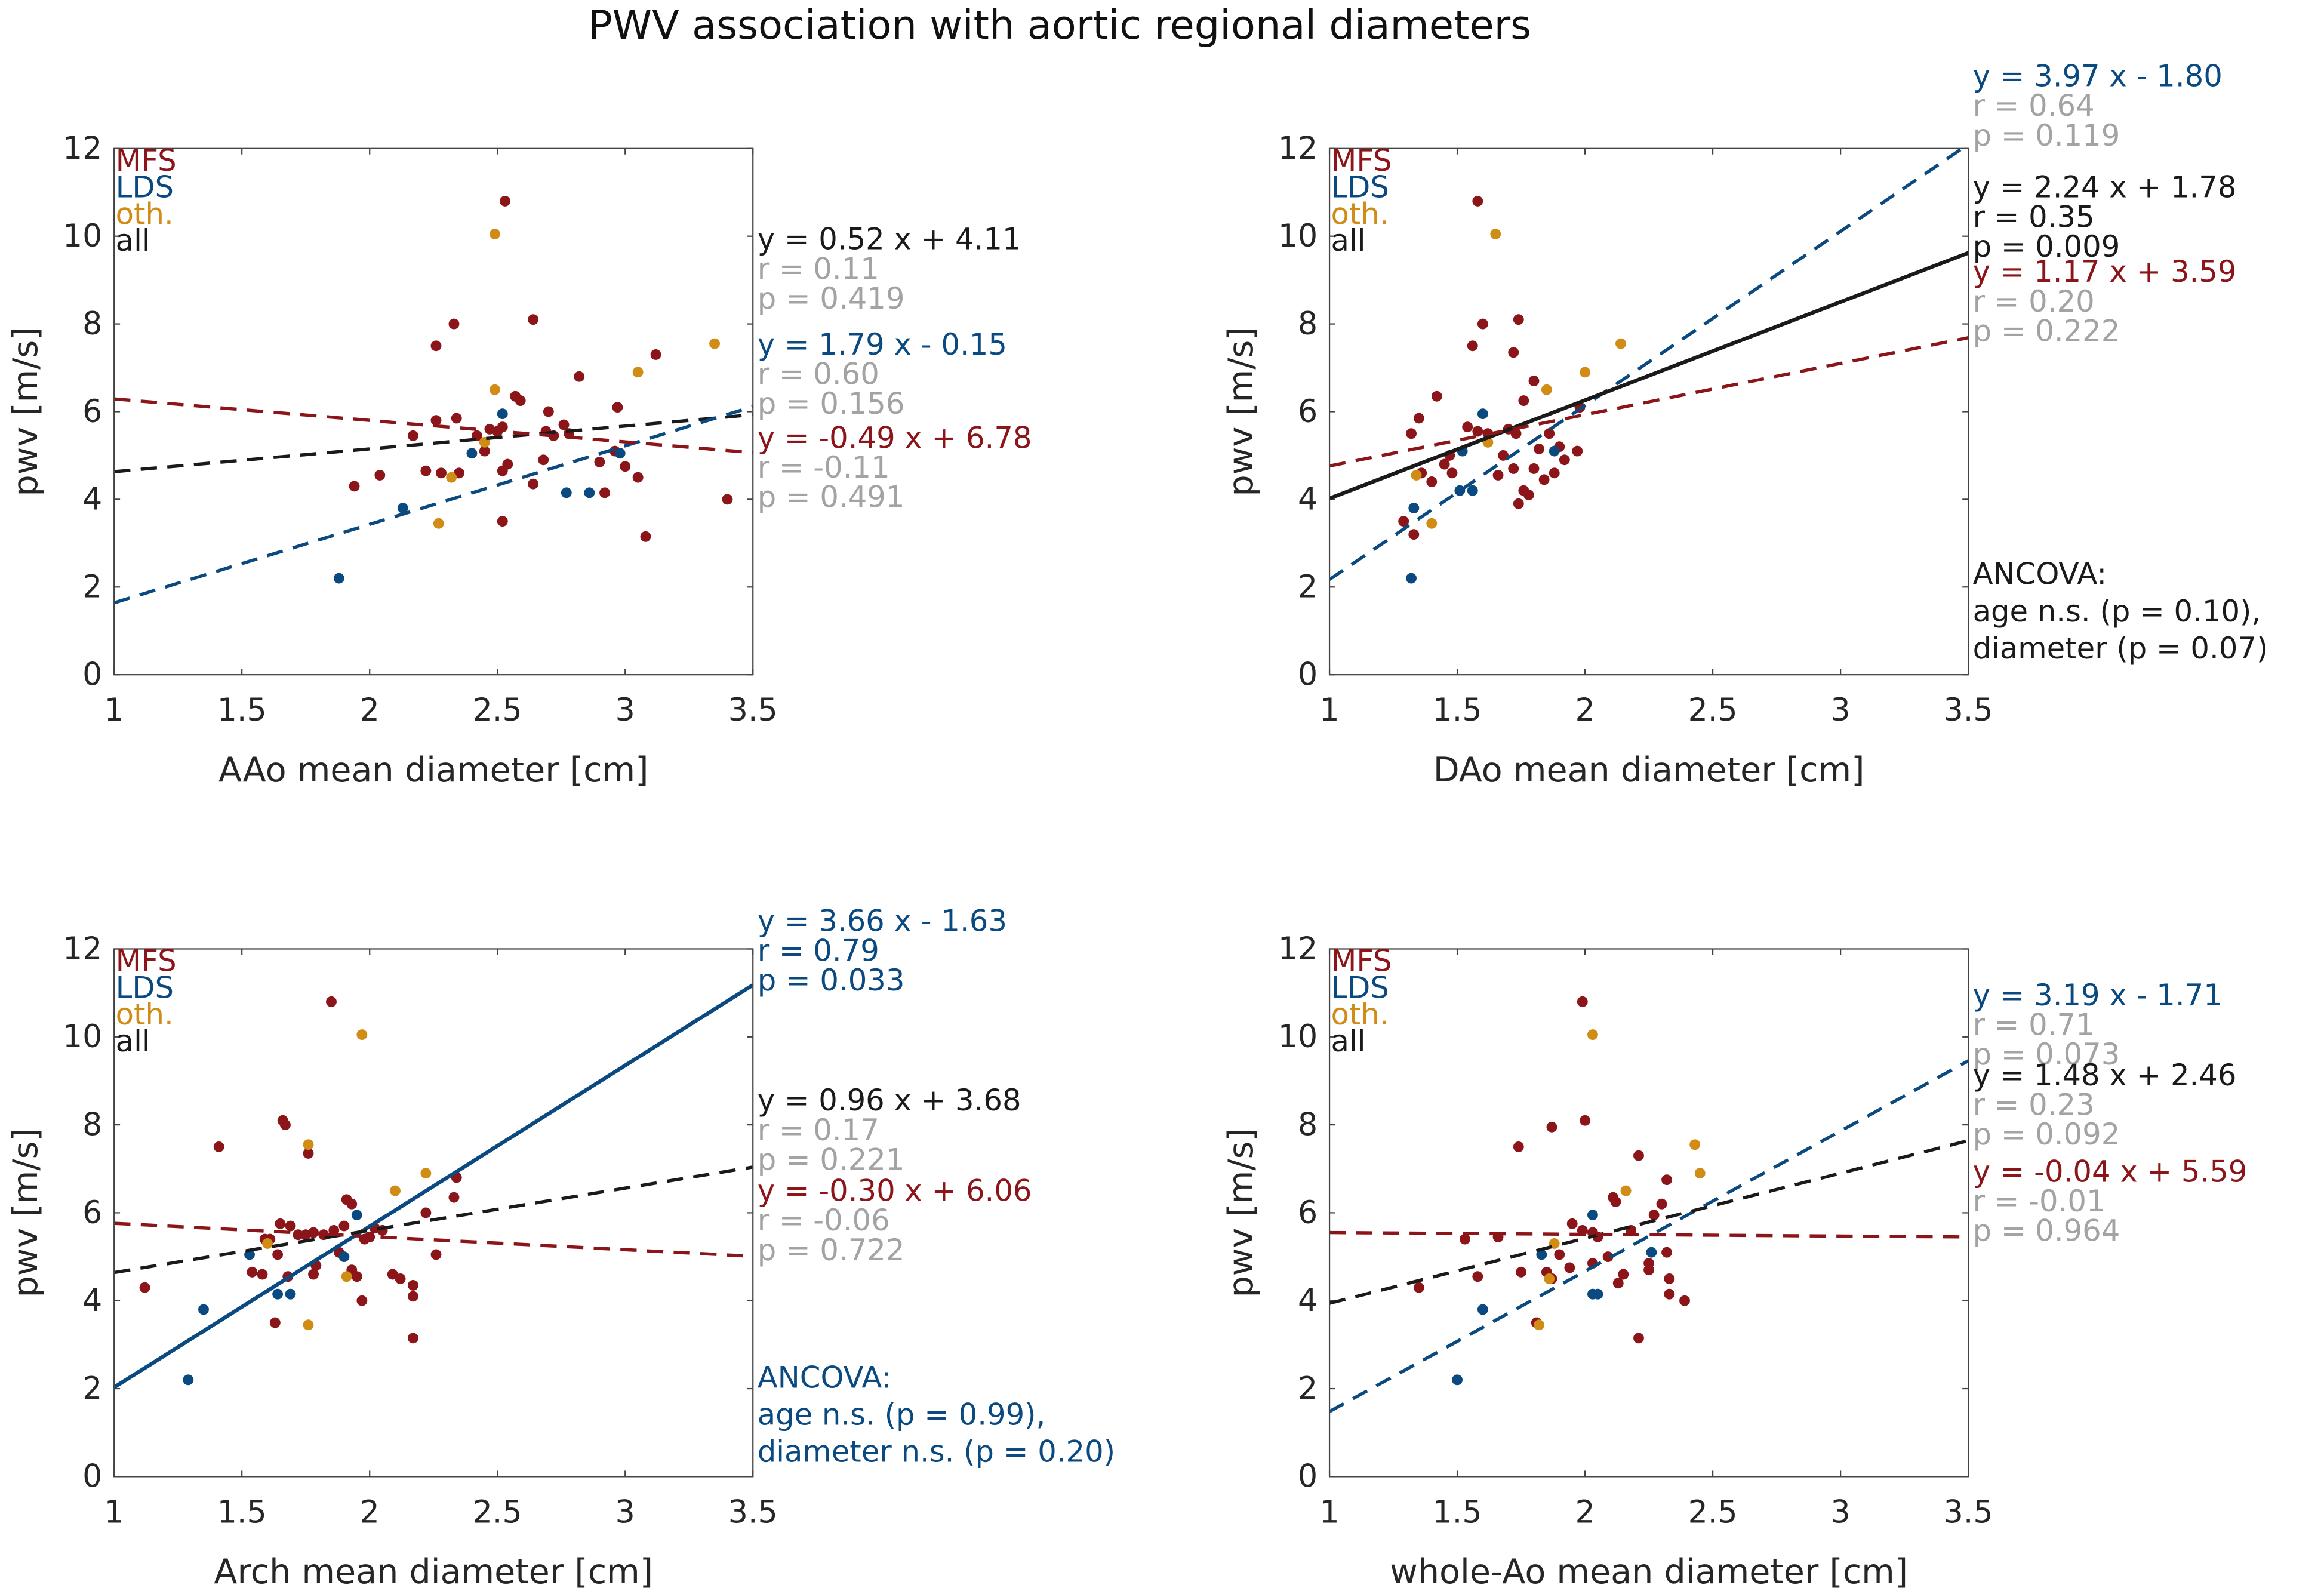 The height and width of the screenshot is (1594, 2324). Describe the element at coordinates (883, 951) in the screenshot. I see `fit-annotation-LDS: y = 3.66 x - 1.63r = 0.79p = 0.033` at that location.